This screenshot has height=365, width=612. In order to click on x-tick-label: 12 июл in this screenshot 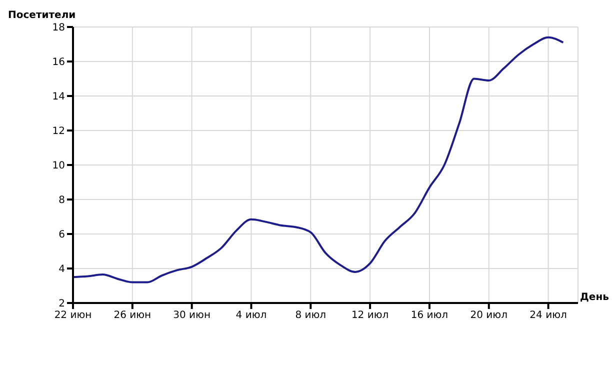, I will do `click(370, 316)`.